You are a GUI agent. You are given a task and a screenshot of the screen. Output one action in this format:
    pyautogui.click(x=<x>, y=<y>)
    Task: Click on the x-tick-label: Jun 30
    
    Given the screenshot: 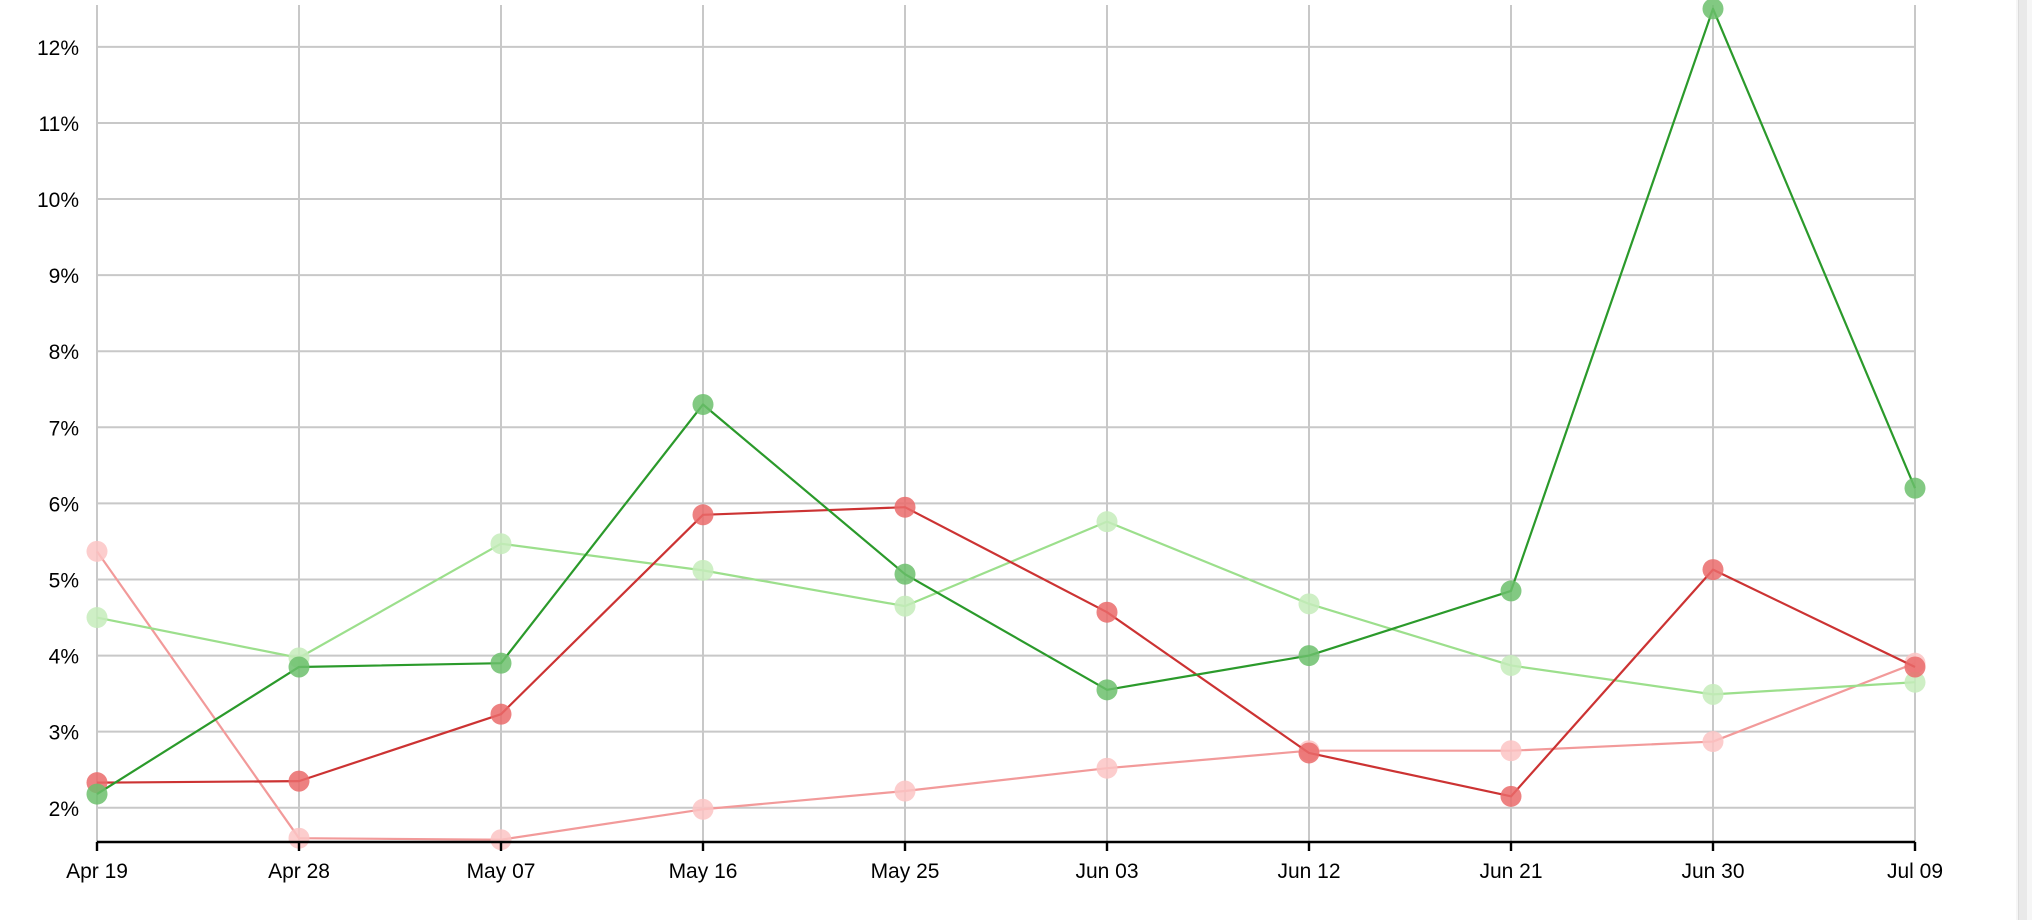 What is the action you would take?
    pyautogui.click(x=1712, y=871)
    